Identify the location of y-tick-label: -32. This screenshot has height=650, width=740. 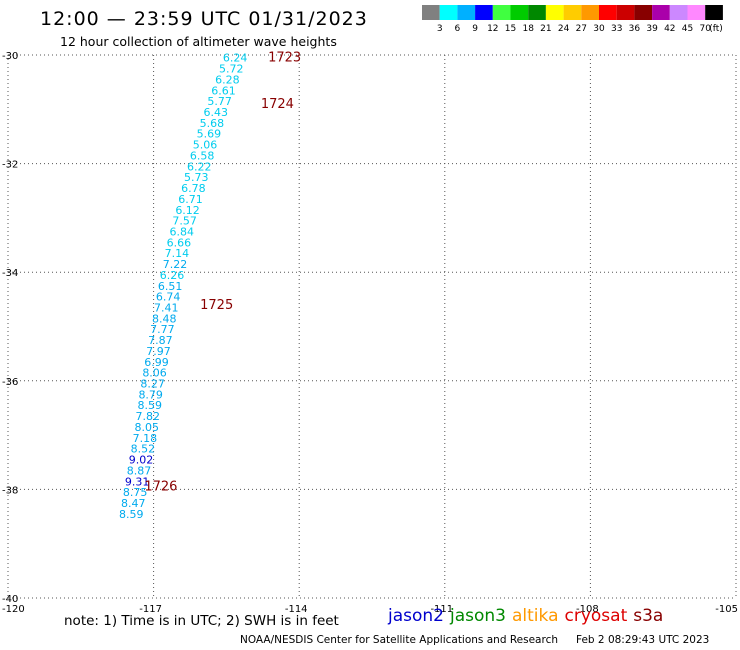
(10, 165).